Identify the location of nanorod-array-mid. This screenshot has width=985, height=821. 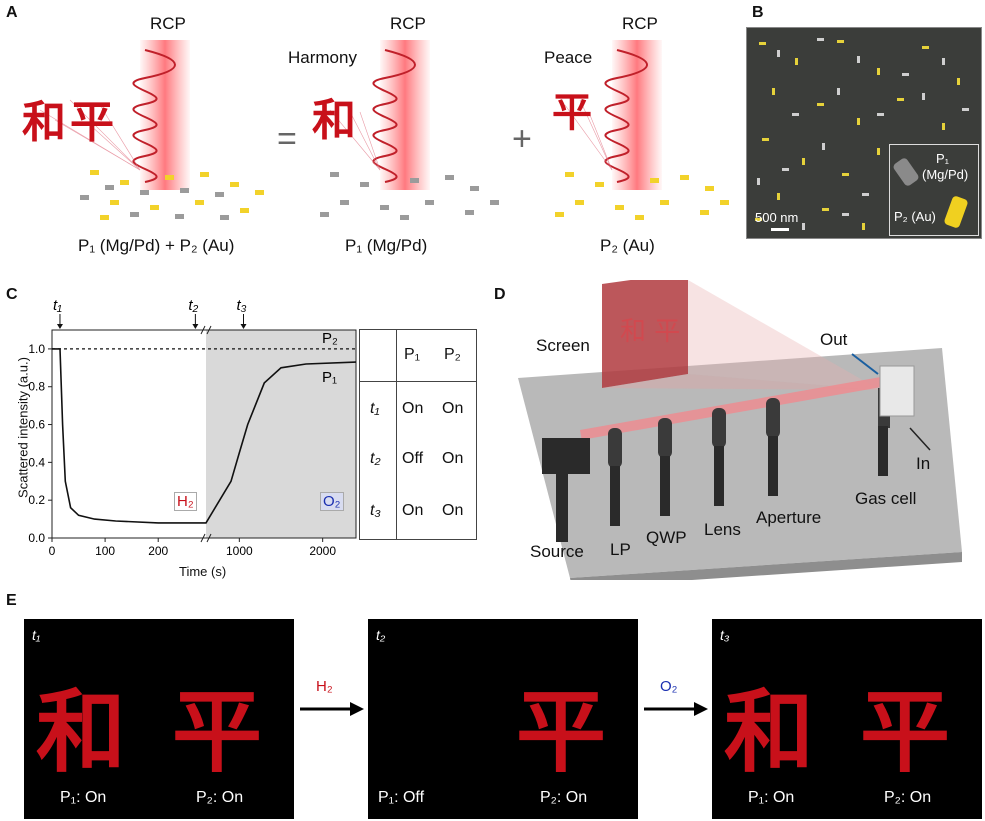
(409, 196).